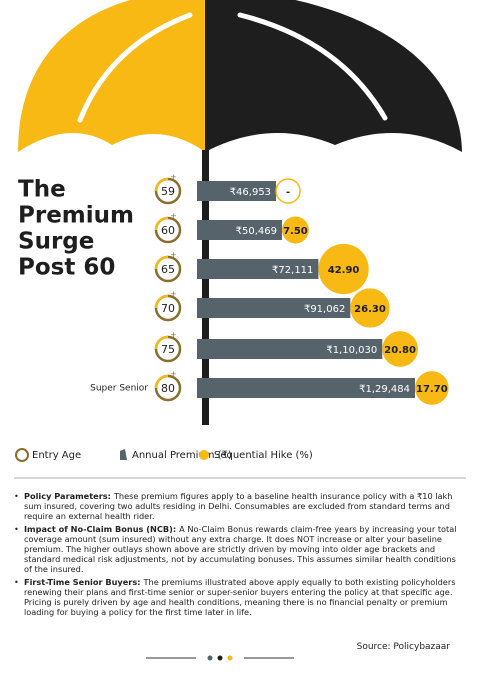  I want to click on hike-label: 17.70, so click(432, 389).